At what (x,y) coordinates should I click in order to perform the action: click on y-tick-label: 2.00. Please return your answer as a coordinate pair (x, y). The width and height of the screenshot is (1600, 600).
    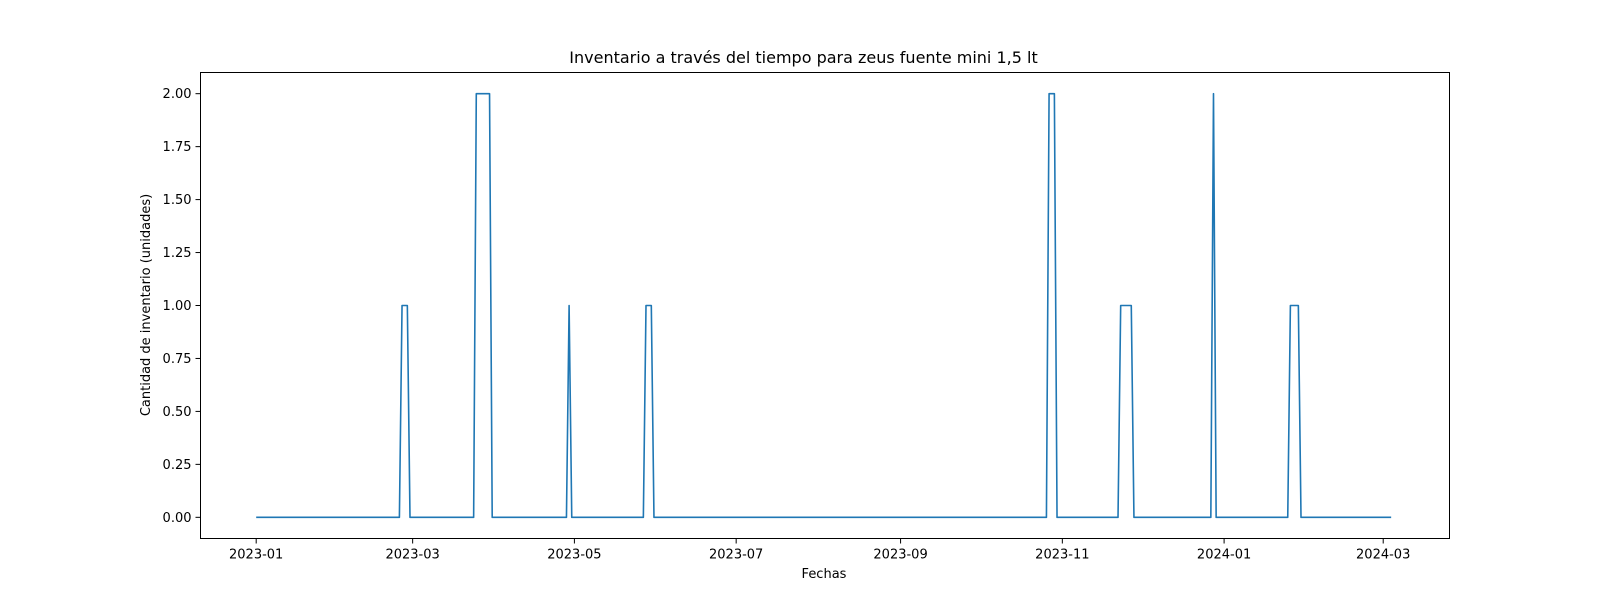
    Looking at the image, I should click on (177, 94).